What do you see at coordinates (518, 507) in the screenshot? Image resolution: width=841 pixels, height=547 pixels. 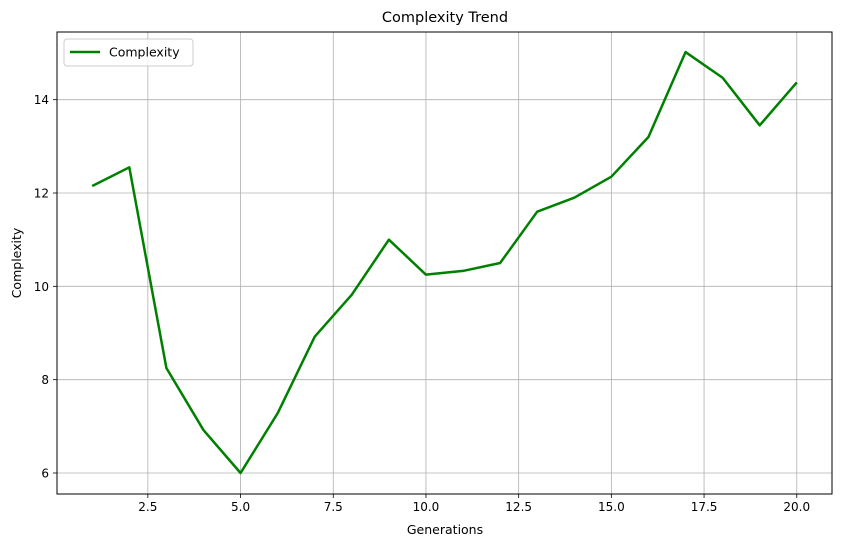 I see `x-tick-label: 12.5` at bounding box center [518, 507].